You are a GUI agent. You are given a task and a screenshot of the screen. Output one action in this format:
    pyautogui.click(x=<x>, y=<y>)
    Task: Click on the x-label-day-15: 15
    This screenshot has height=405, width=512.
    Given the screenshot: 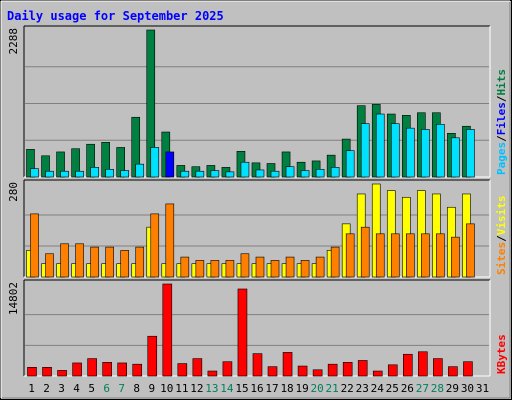 What is the action you would take?
    pyautogui.click(x=241, y=388)
    